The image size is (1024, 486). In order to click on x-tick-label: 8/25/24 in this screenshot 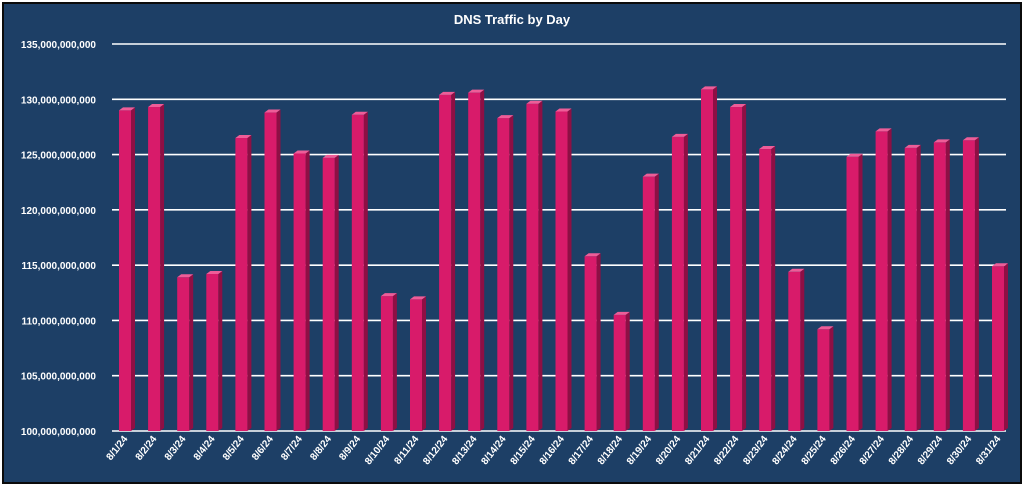, I will do `click(814, 450)`.